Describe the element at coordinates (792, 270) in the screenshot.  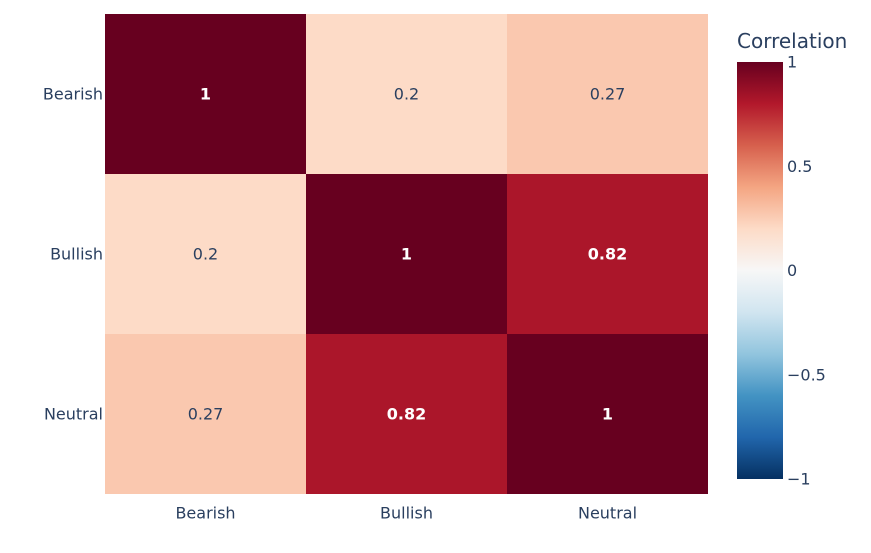
I see `colorbar-tick-label: 0` at that location.